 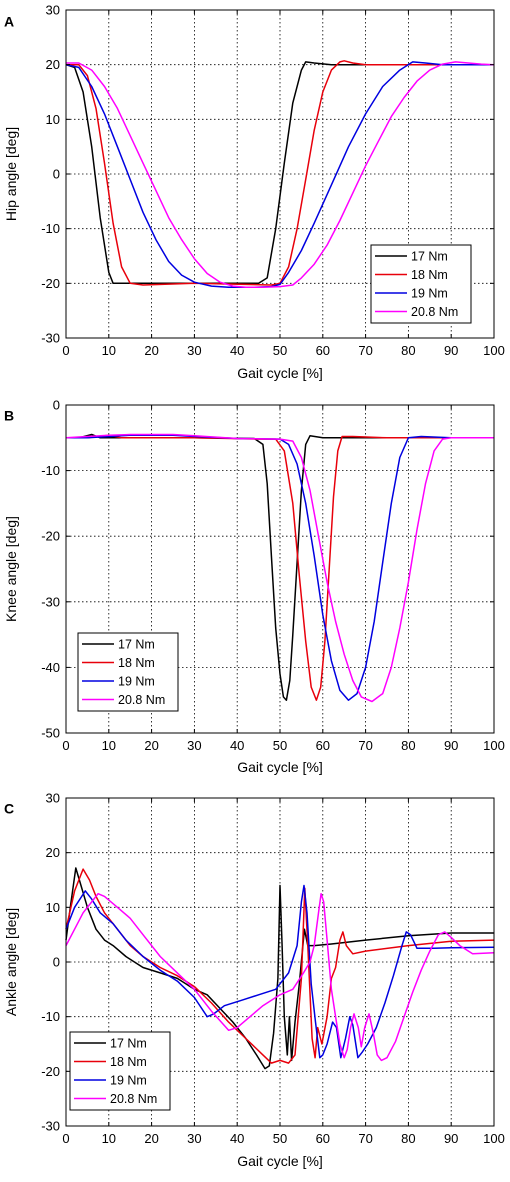 What do you see at coordinates (50, 667) in the screenshot?
I see `y-tick-label: -40` at bounding box center [50, 667].